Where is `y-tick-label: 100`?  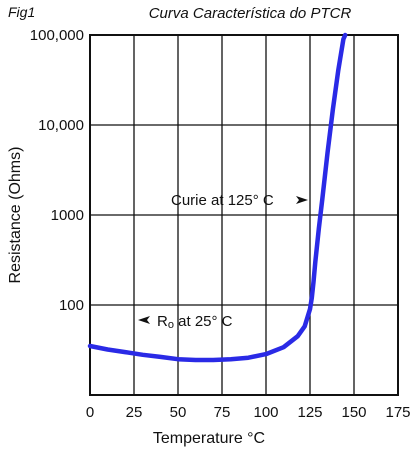 y-tick-label: 100 is located at coordinates (71, 305).